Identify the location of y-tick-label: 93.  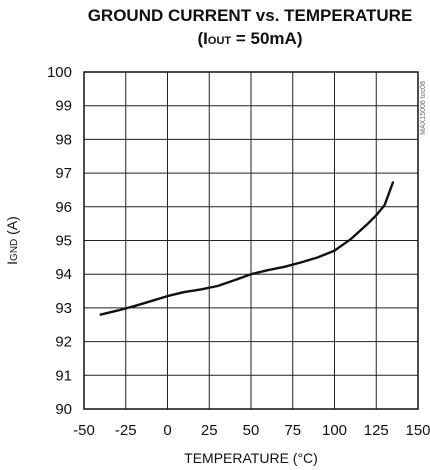
(63, 308).